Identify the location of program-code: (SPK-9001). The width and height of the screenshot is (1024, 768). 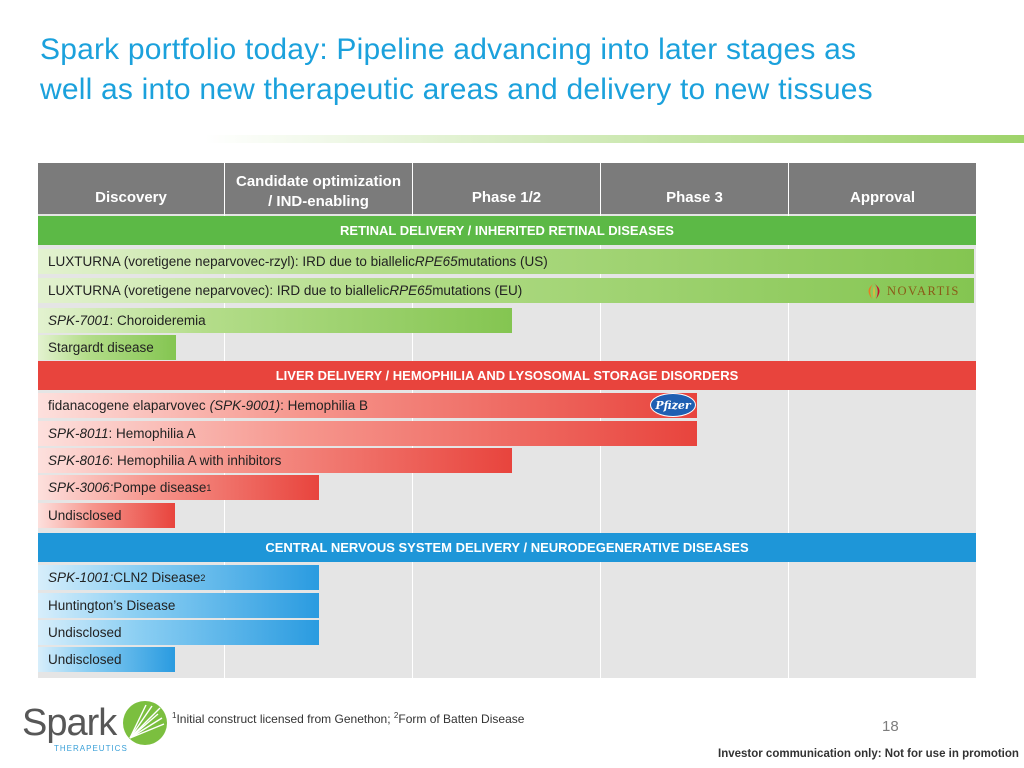
(245, 405).